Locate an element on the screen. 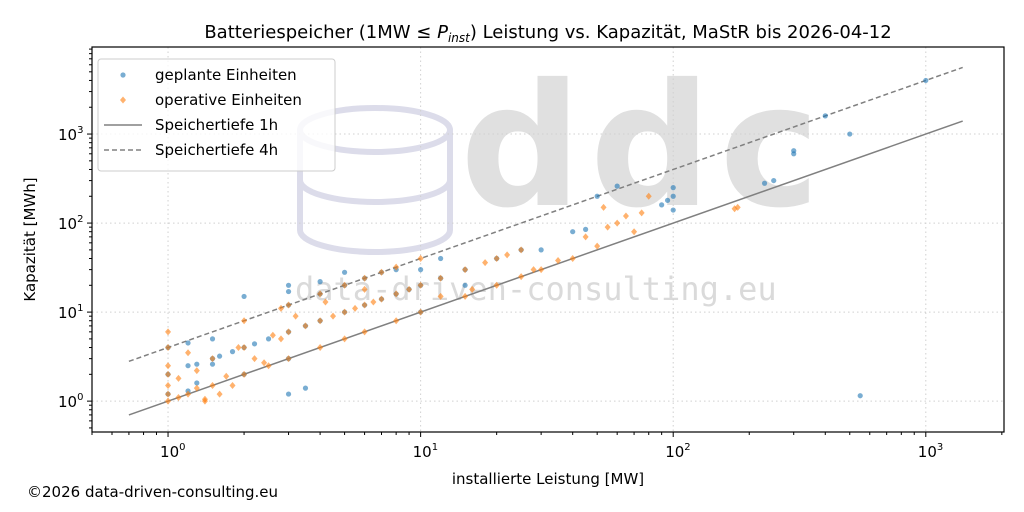 The width and height of the screenshot is (1024, 512). watermark-logo: ddc is located at coordinates (644, 147).